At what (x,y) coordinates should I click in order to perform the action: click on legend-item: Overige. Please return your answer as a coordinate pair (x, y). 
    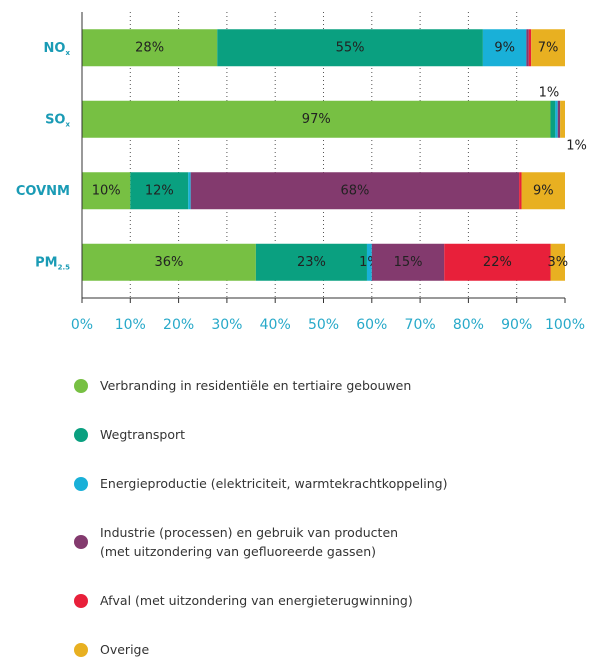
    Looking at the image, I should click on (260, 649).